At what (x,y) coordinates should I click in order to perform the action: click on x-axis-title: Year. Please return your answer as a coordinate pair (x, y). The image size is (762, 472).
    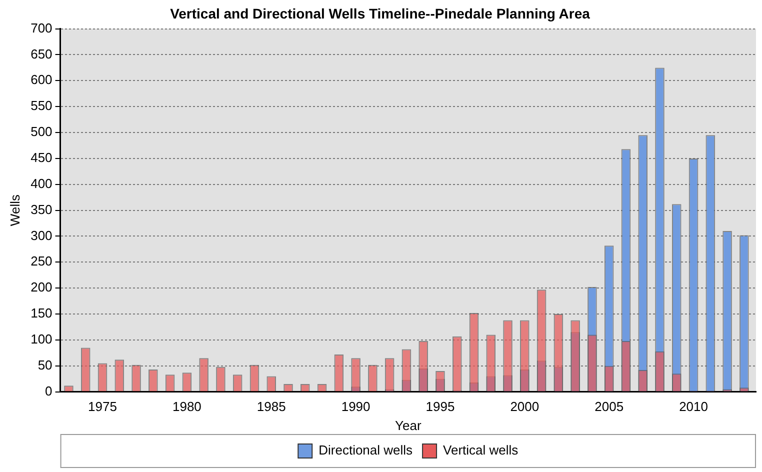
    Looking at the image, I should click on (408, 425).